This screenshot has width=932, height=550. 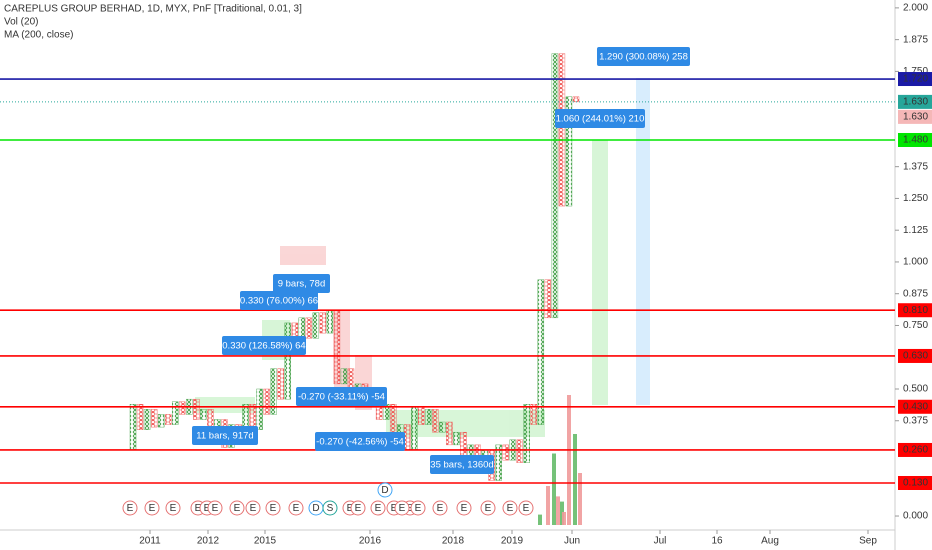 I want to click on y-tick-label: 2.000, so click(x=915, y=8).